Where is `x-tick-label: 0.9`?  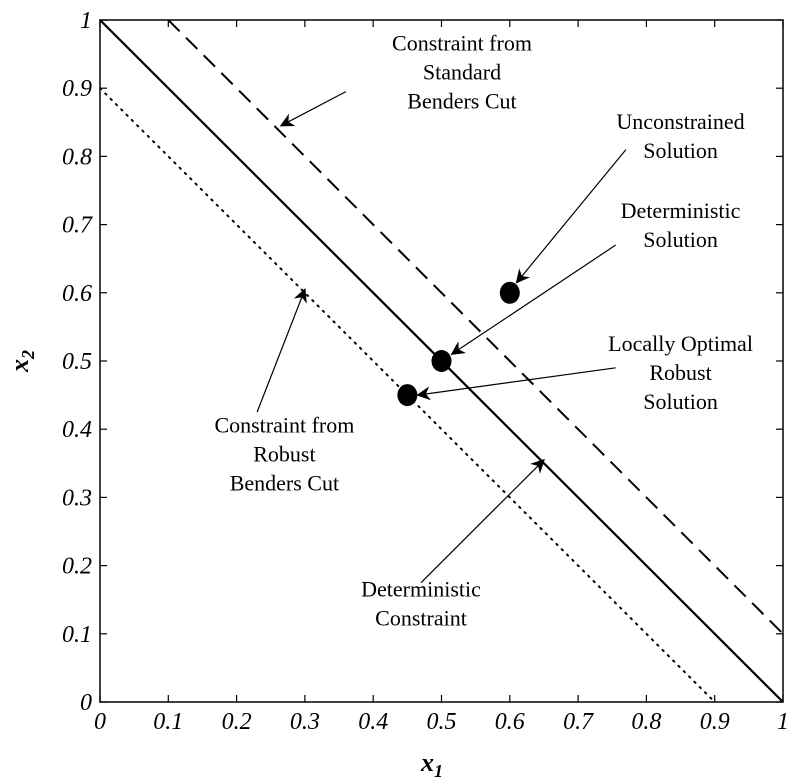
x-tick-label: 0.9 is located at coordinates (715, 722).